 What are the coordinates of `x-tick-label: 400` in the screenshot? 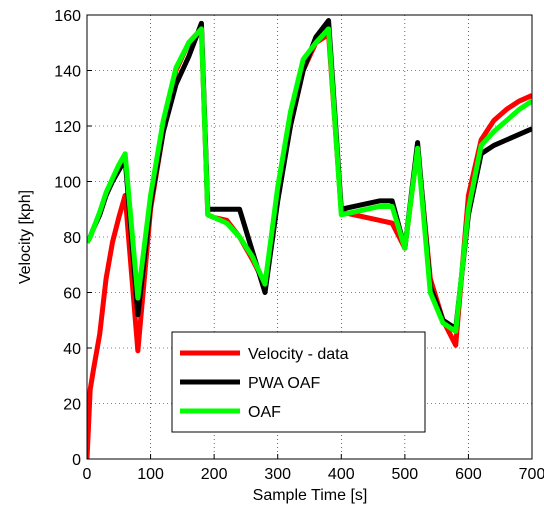 It's located at (341, 474).